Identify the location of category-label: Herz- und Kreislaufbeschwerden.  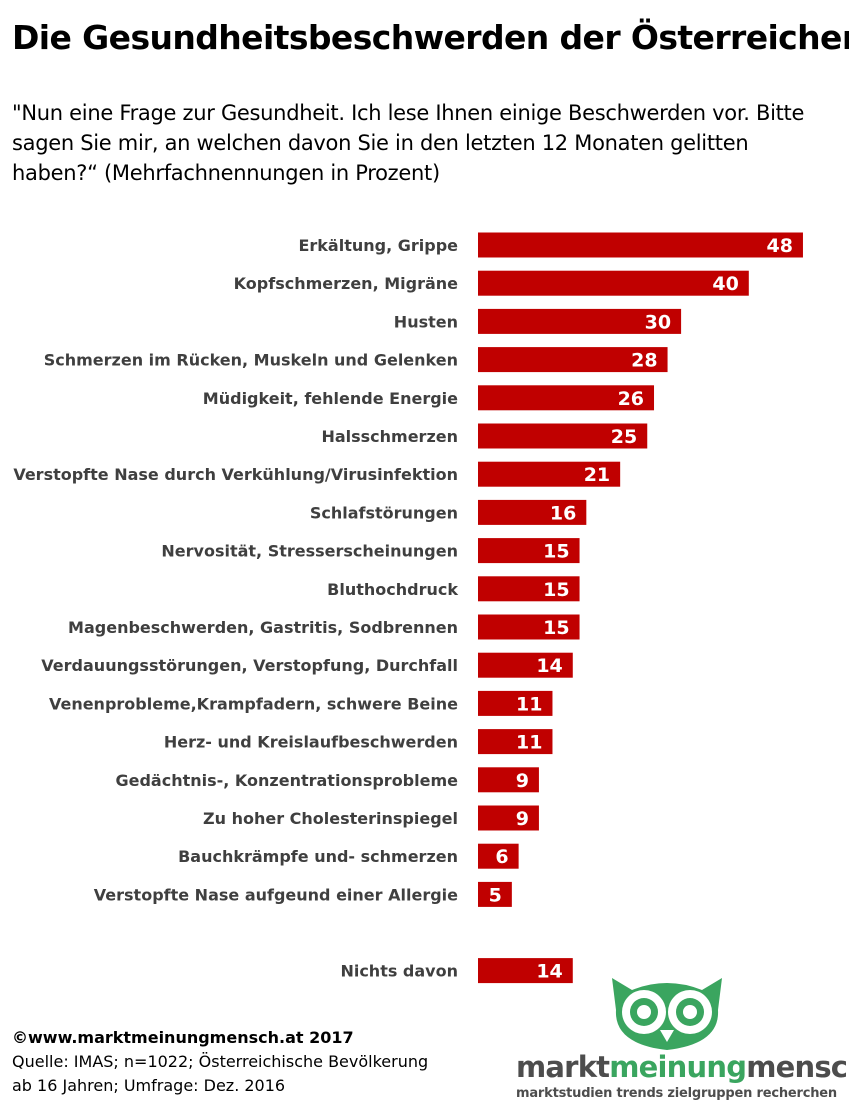
(311, 742).